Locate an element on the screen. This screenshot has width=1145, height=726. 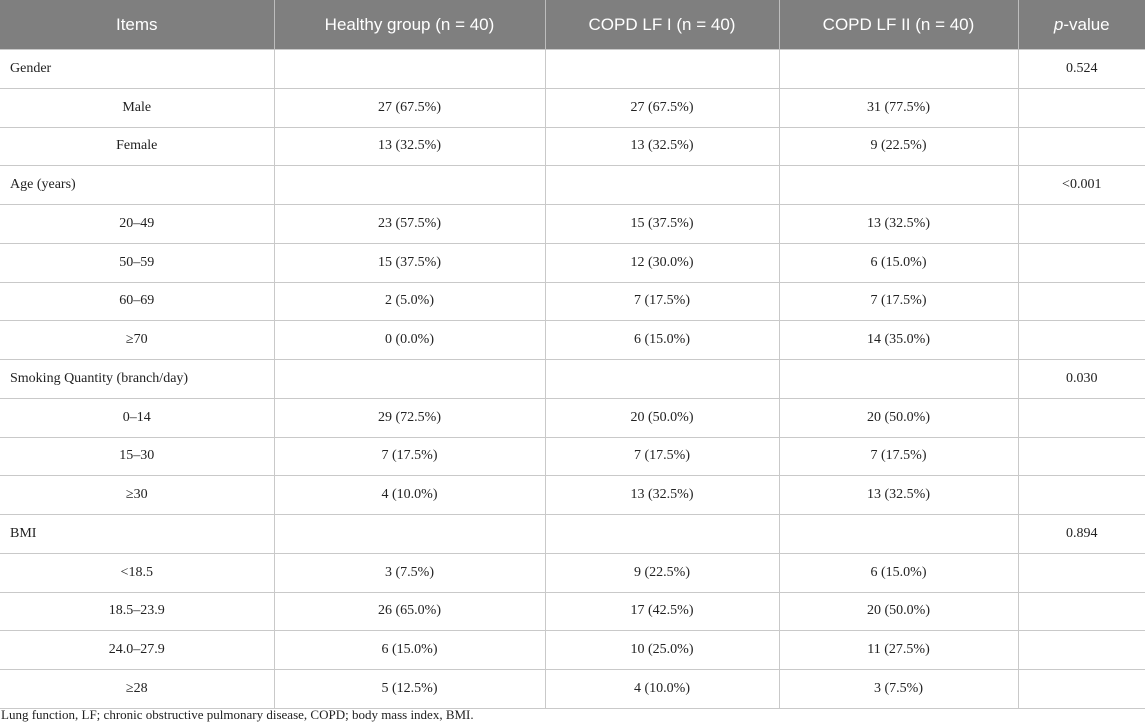
table-row: <18.5 3 (7.5%) 9 (22.5%) 6 (15.0%) is located at coordinates (572, 572).